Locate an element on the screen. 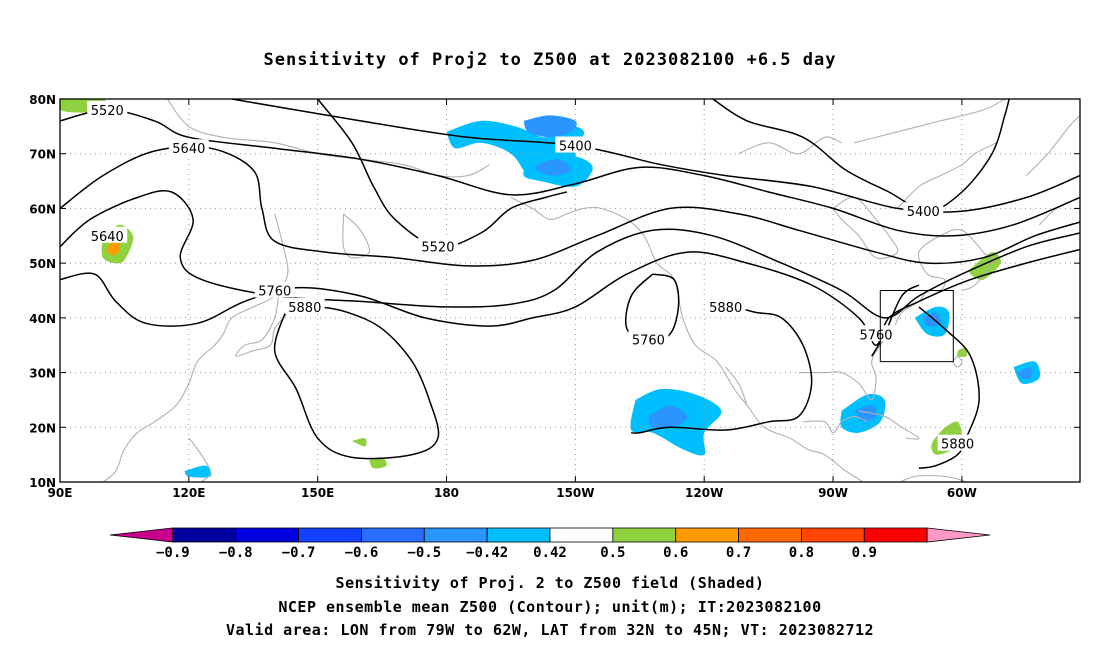  colorbar-label: 0.7 is located at coordinates (738, 553).